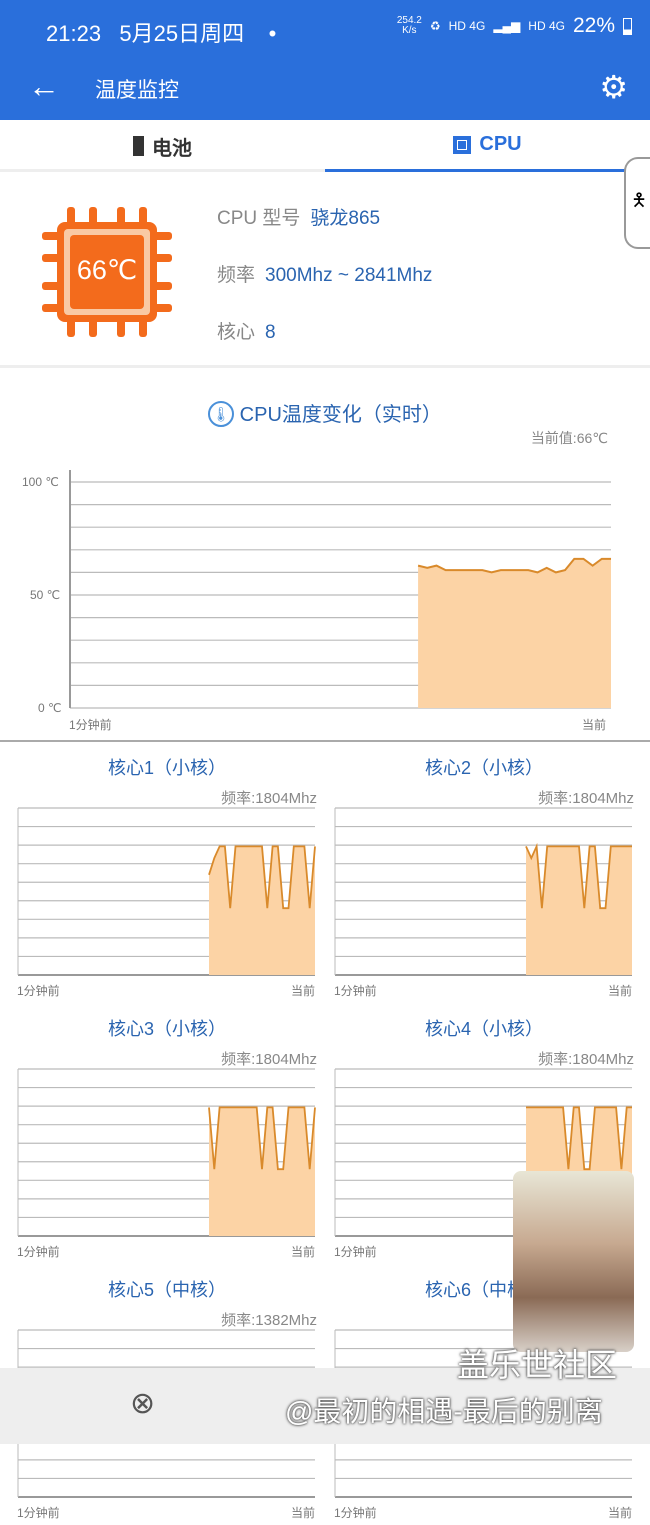  Describe the element at coordinates (44, 86) in the screenshot. I see `arrow-left-icon: ←` at that location.